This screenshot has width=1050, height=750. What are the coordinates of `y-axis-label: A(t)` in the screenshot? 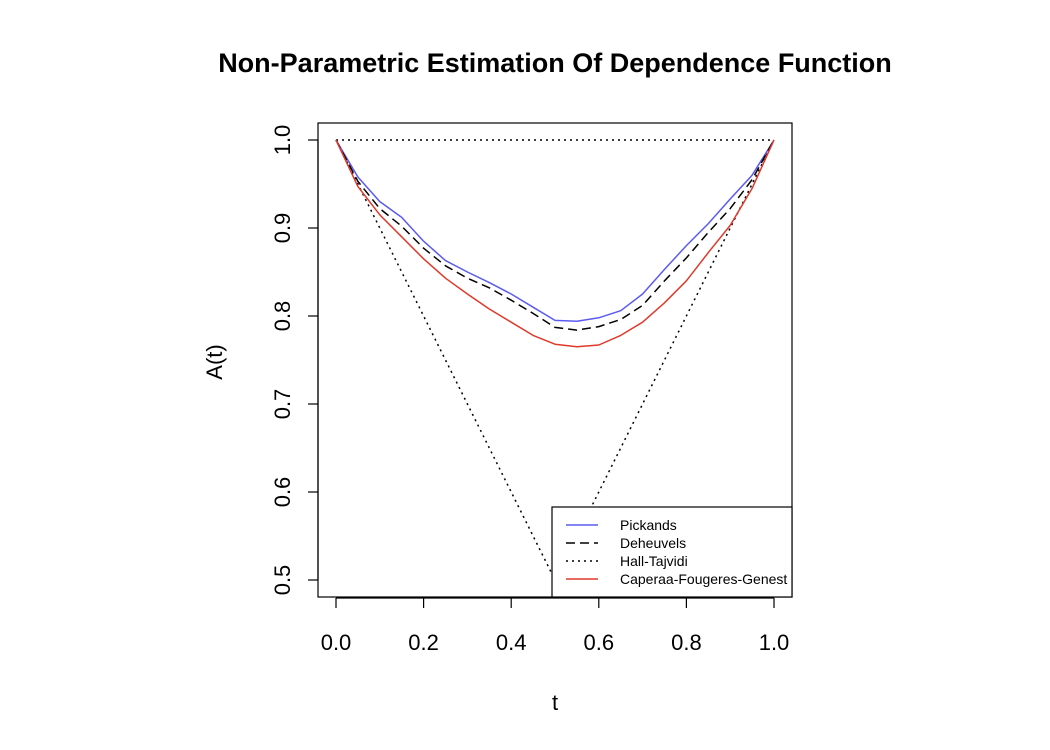 It's located at (214, 361).